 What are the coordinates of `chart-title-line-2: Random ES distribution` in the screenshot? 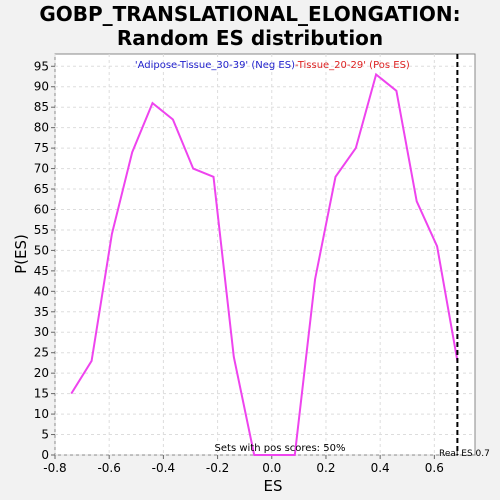 It's located at (250, 38).